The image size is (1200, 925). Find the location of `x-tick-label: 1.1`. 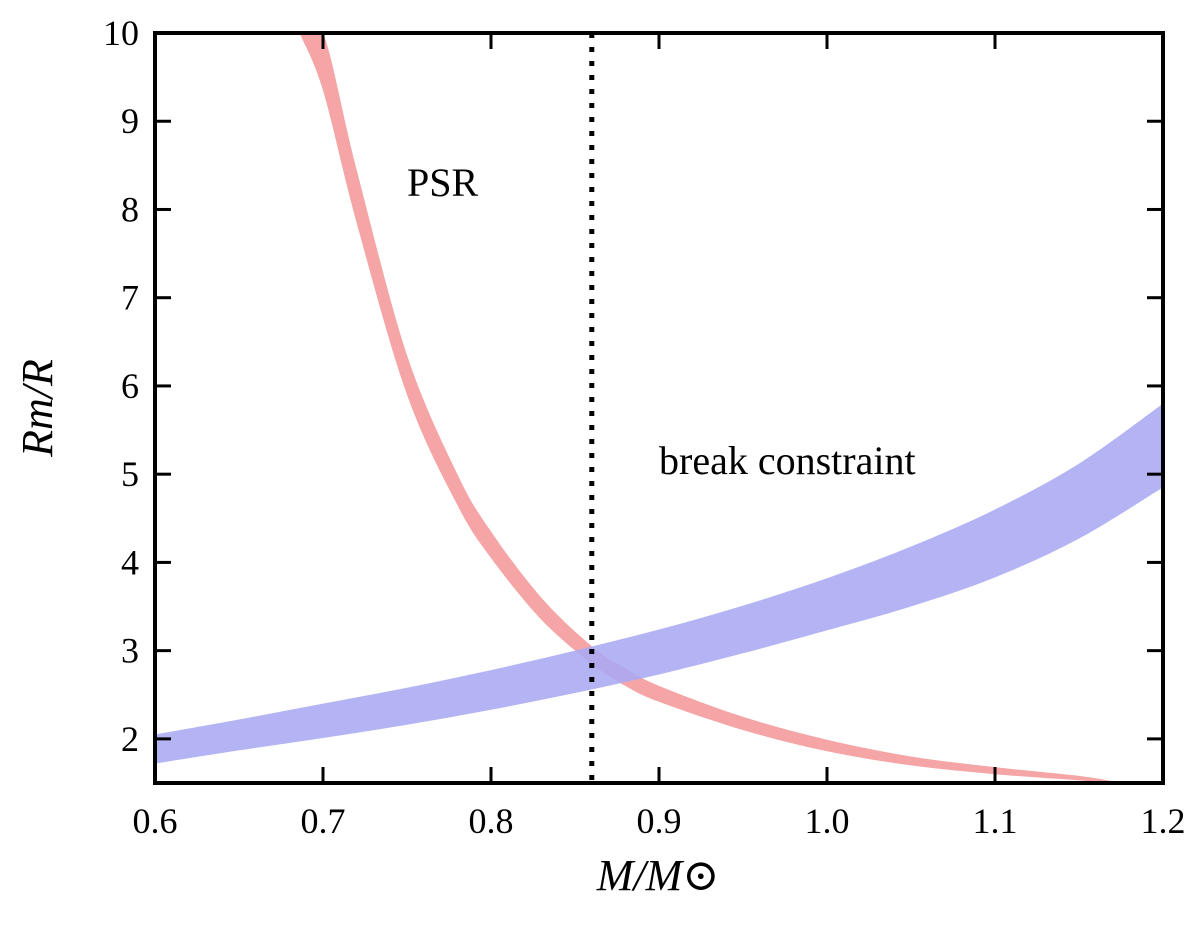

x-tick-label: 1.1 is located at coordinates (995, 821).